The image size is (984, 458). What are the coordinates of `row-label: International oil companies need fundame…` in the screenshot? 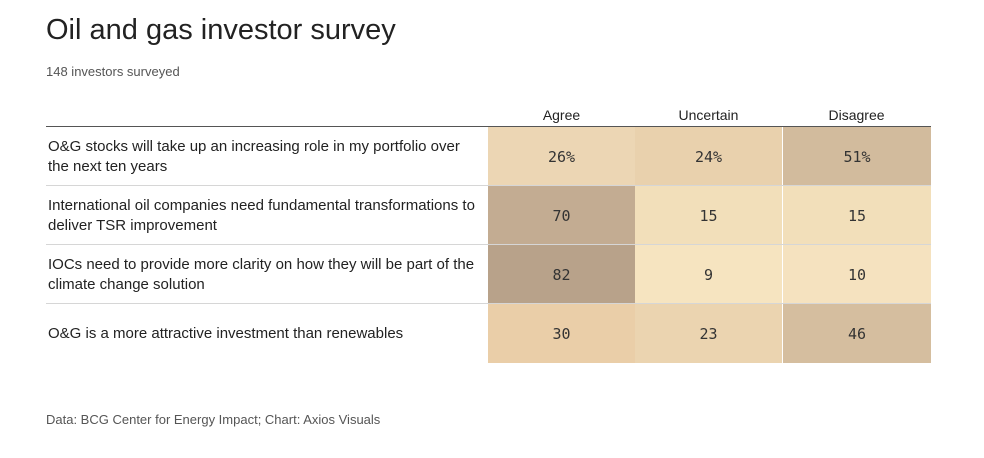 It's located at (261, 215).